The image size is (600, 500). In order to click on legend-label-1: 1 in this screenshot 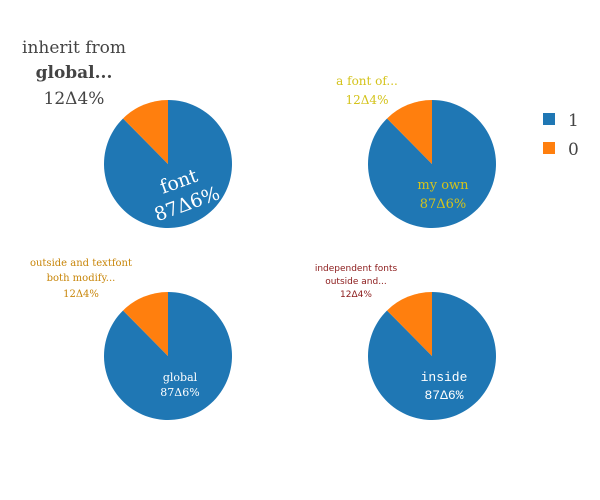, I will do `click(573, 121)`.